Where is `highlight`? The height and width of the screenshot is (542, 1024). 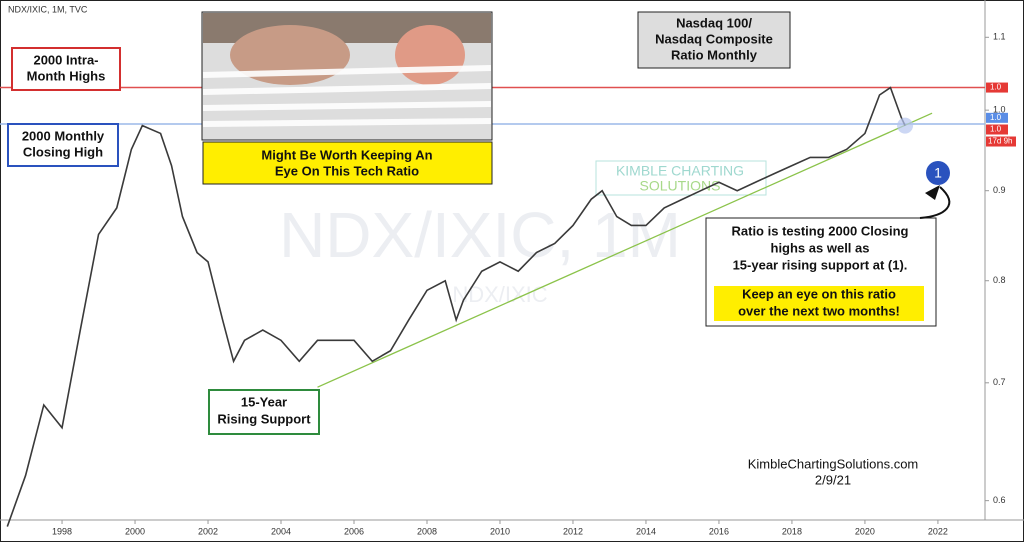 highlight is located at coordinates (905, 125).